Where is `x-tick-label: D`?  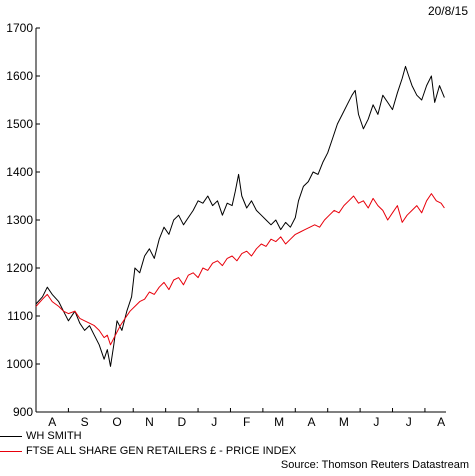
x-tick-label: D is located at coordinates (182, 422).